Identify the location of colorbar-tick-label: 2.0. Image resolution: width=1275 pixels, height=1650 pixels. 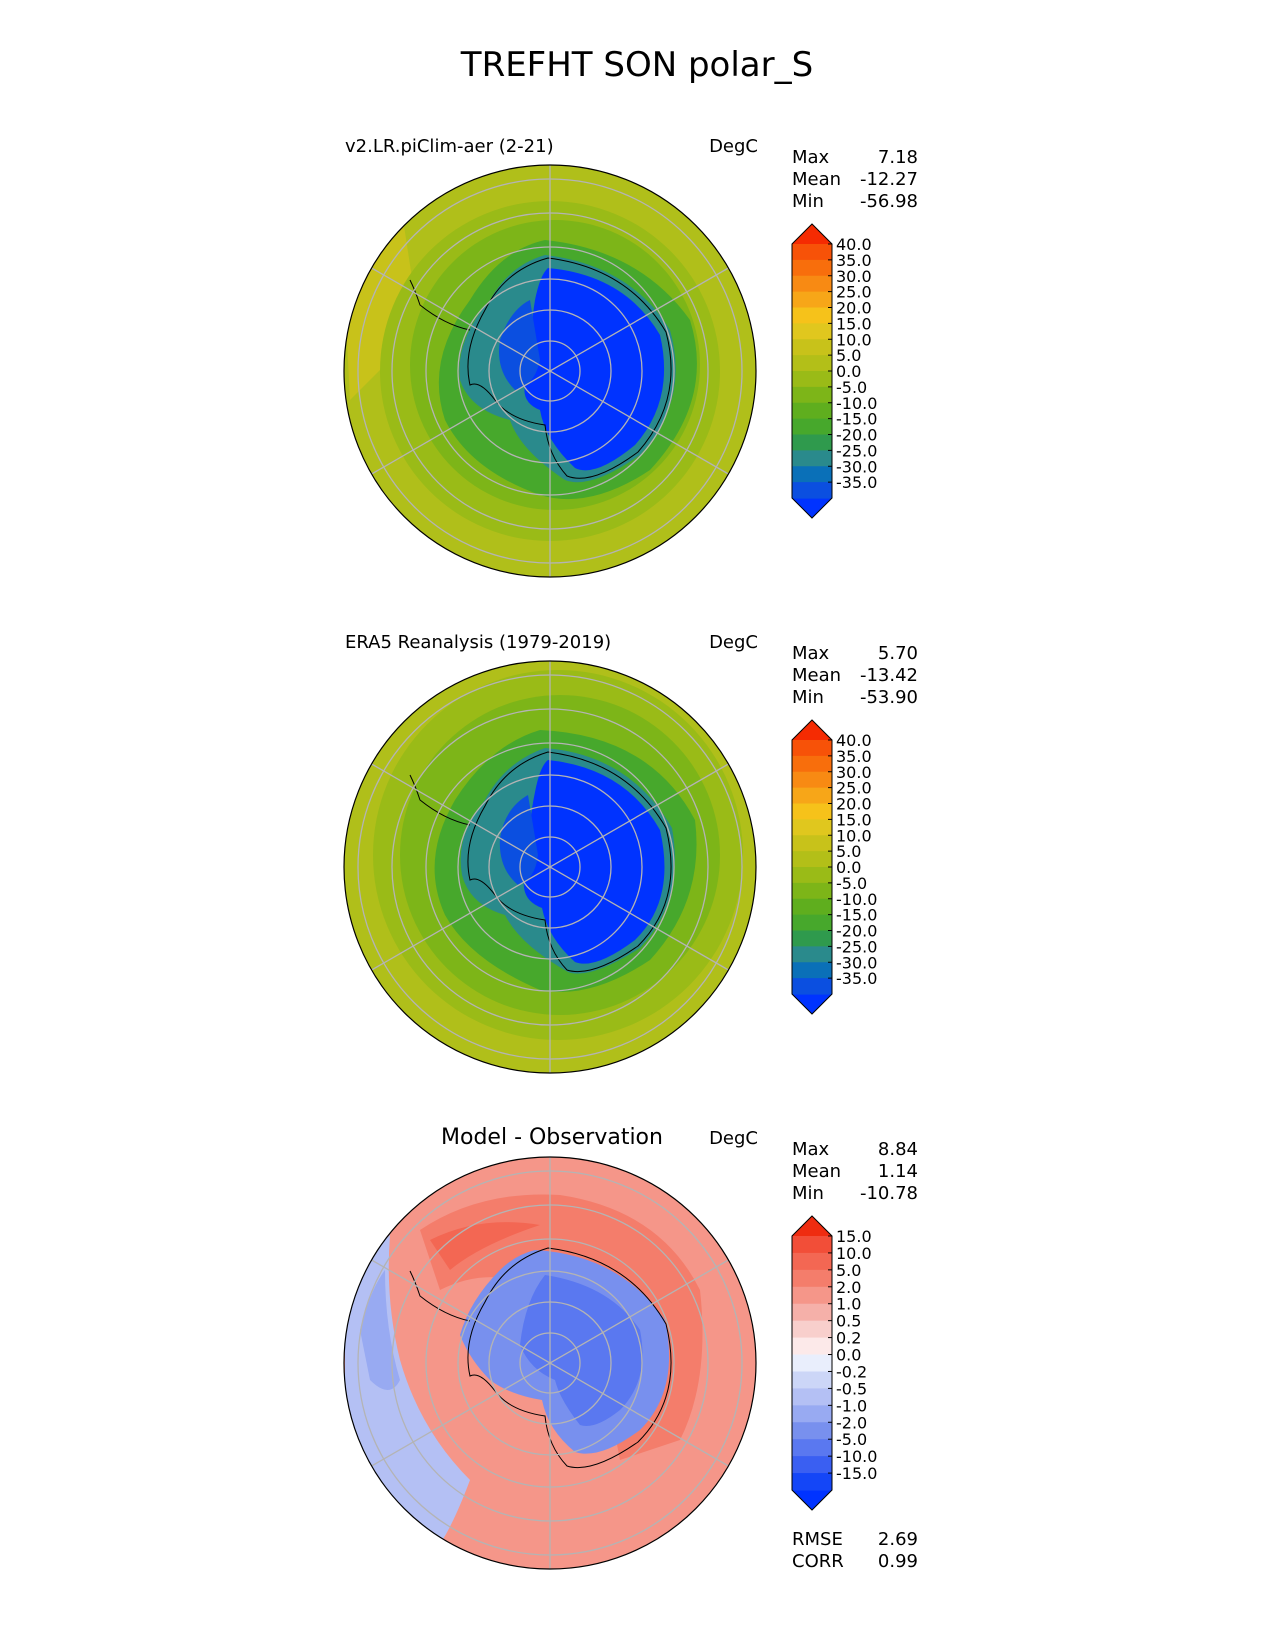
(848, 1287).